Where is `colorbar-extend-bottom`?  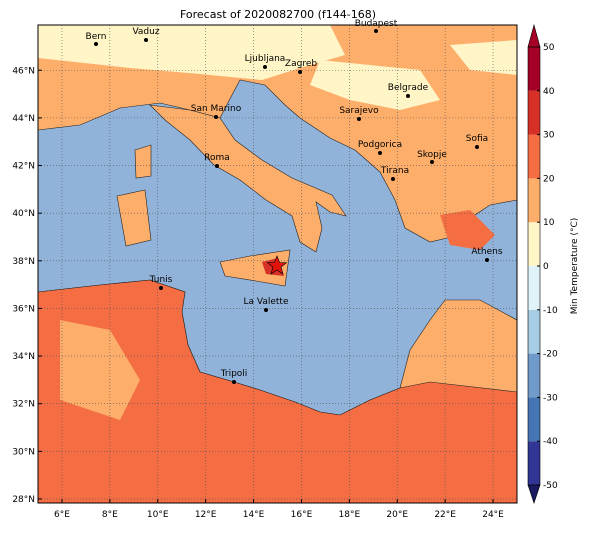
colorbar-extend-bottom is located at coordinates (534, 494).